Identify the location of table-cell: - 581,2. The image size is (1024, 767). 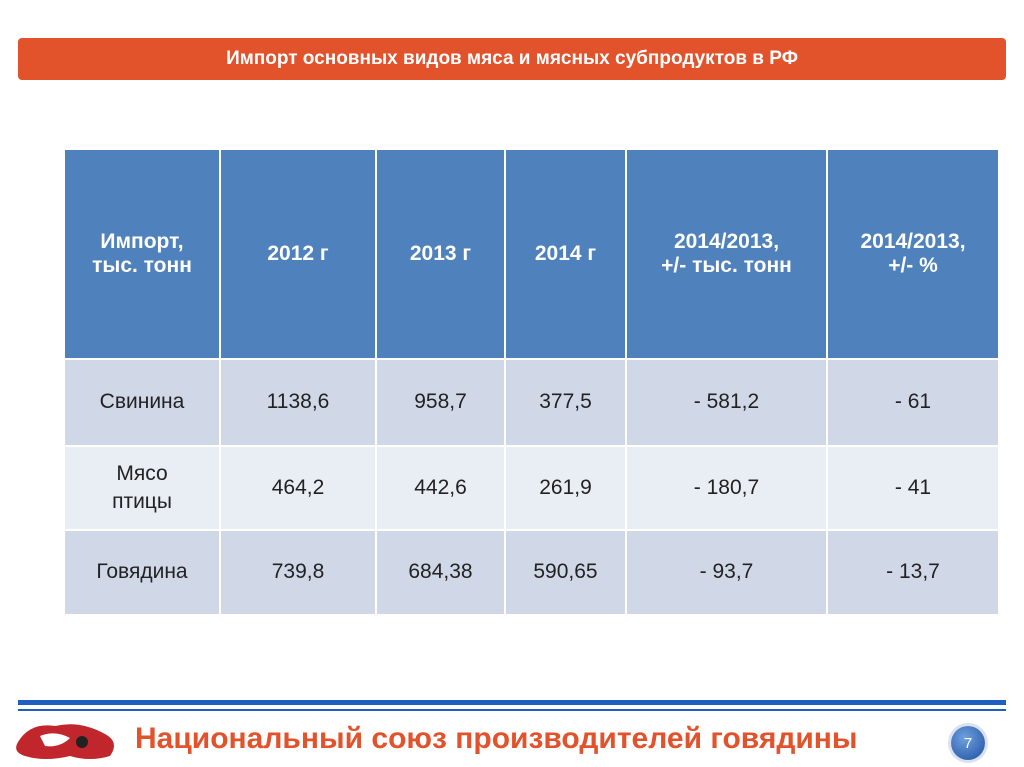
(726, 402).